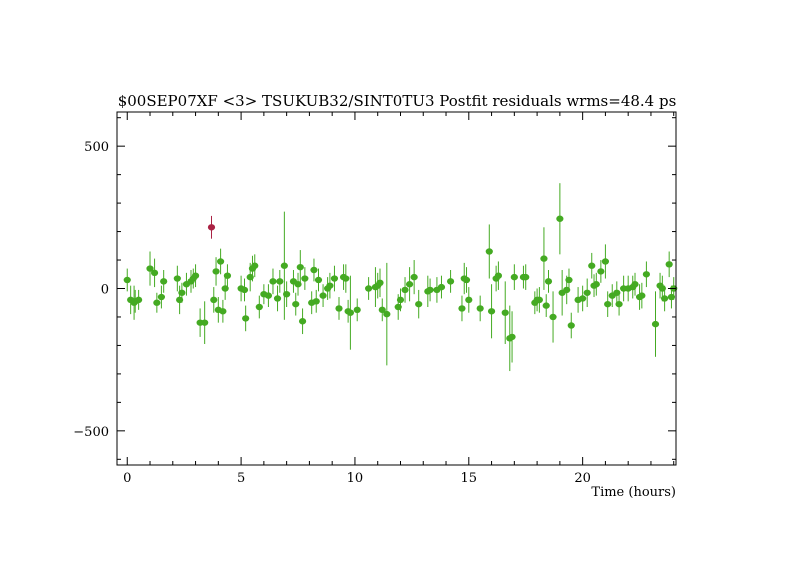 This screenshot has width=794, height=577. What do you see at coordinates (211, 227) in the screenshot?
I see `outlier-residual-point` at bounding box center [211, 227].